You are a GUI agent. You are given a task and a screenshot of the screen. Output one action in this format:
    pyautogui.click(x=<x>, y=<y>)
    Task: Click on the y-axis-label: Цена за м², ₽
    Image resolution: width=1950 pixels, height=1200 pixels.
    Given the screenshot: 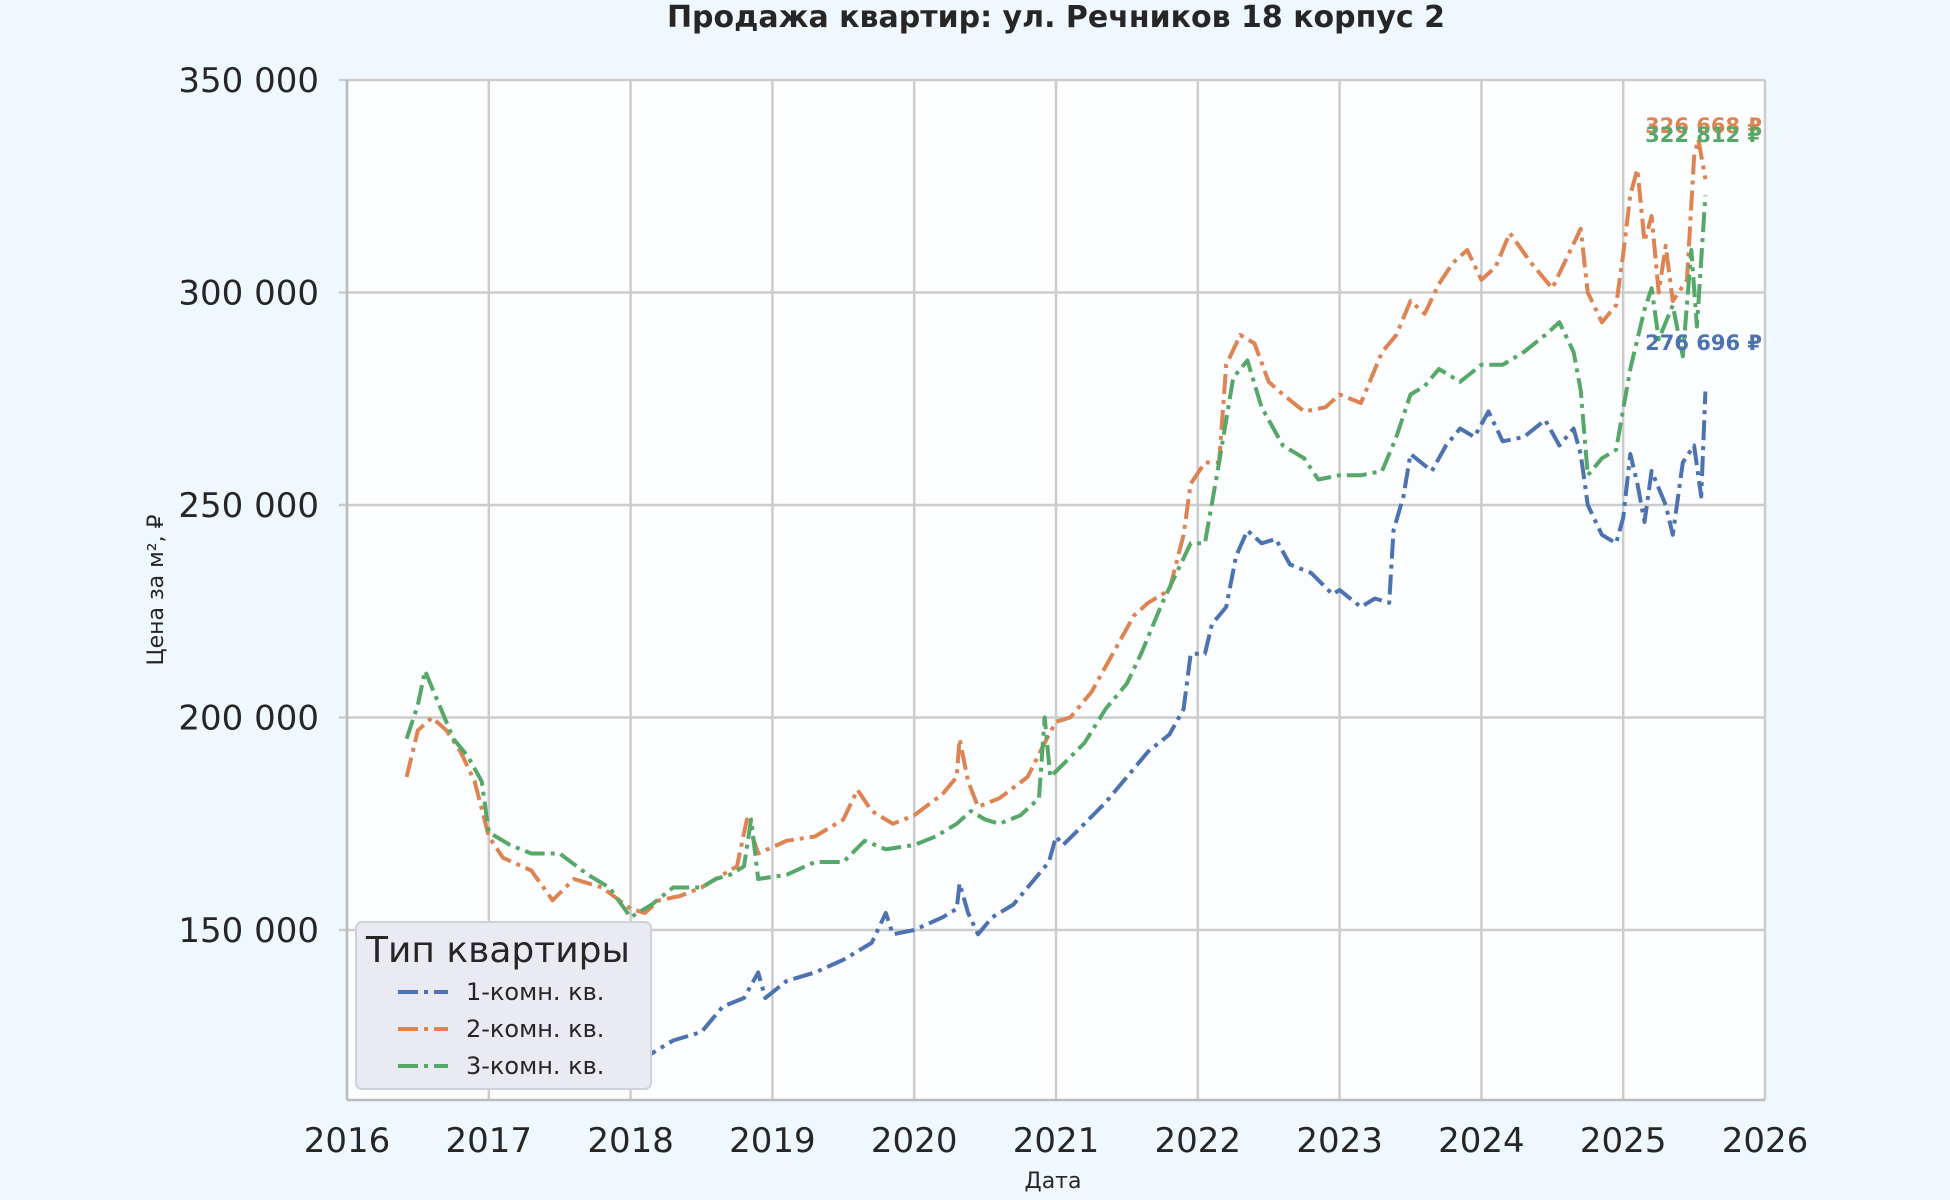 What is the action you would take?
    pyautogui.click(x=156, y=589)
    